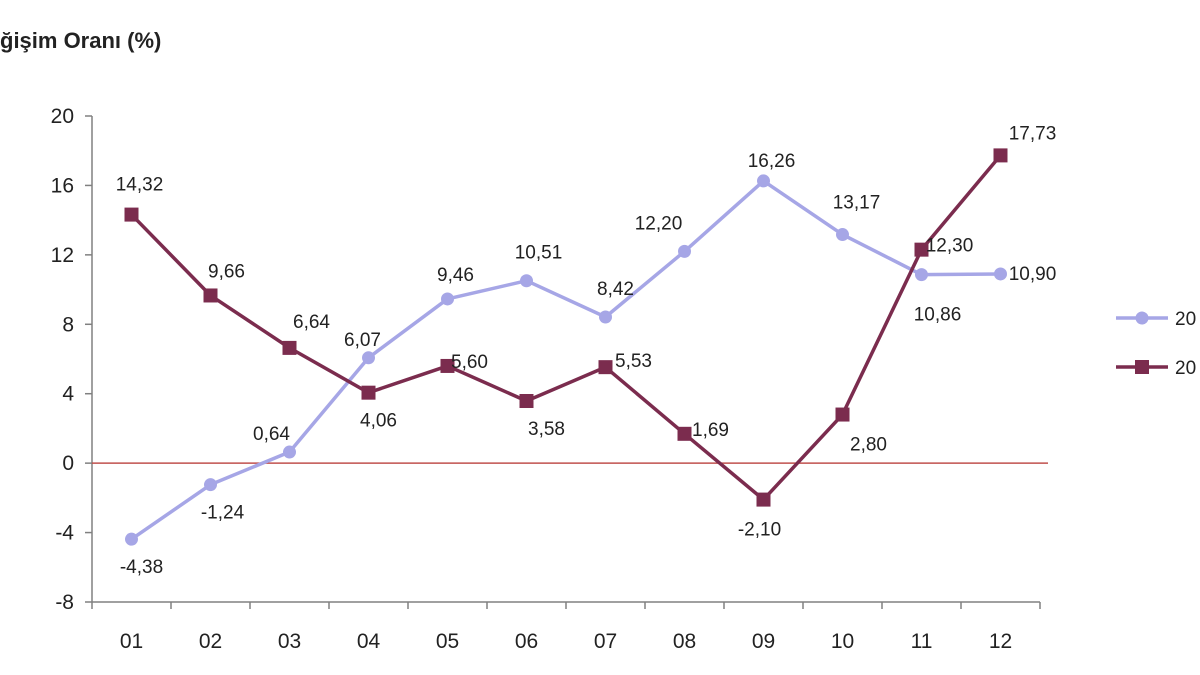 This screenshot has height=675, width=1200. What do you see at coordinates (950, 246) in the screenshot?
I see `data-label: 12,30` at bounding box center [950, 246].